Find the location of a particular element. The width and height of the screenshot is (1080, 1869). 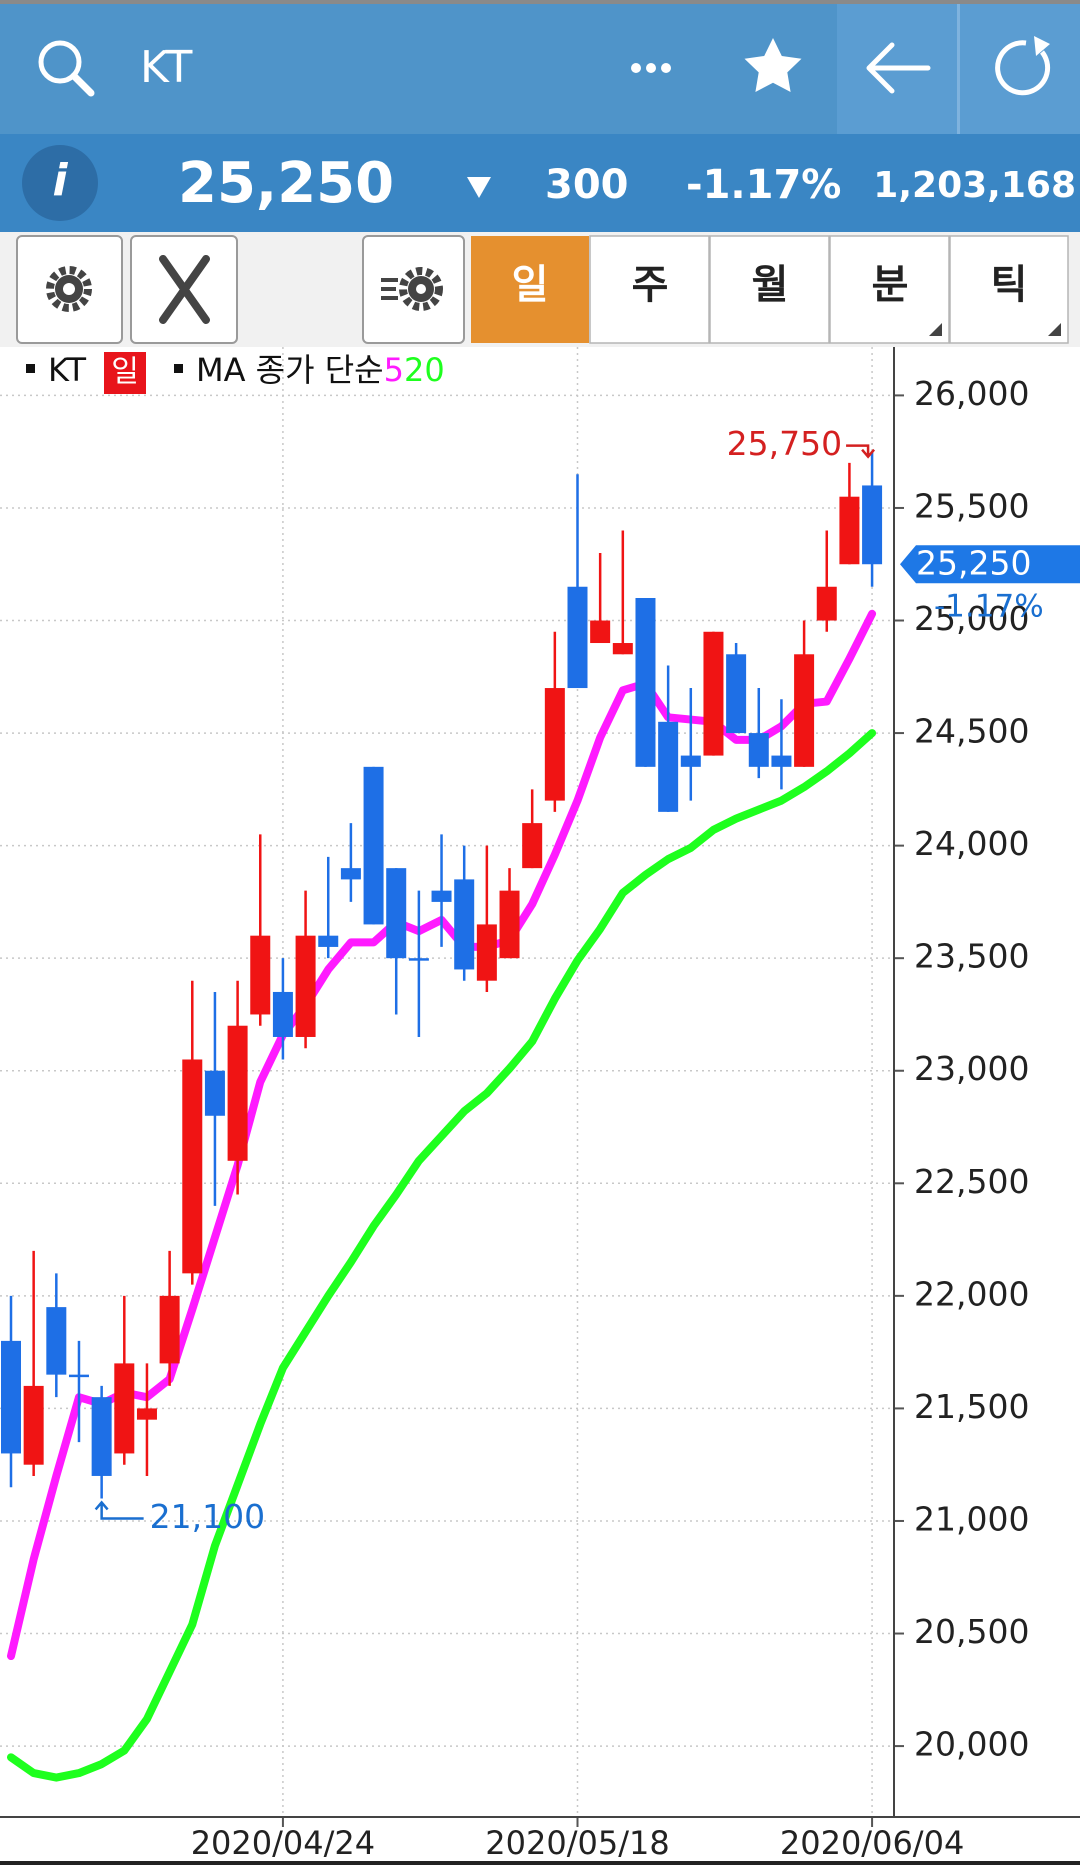

back-icon is located at coordinates (898, 68).